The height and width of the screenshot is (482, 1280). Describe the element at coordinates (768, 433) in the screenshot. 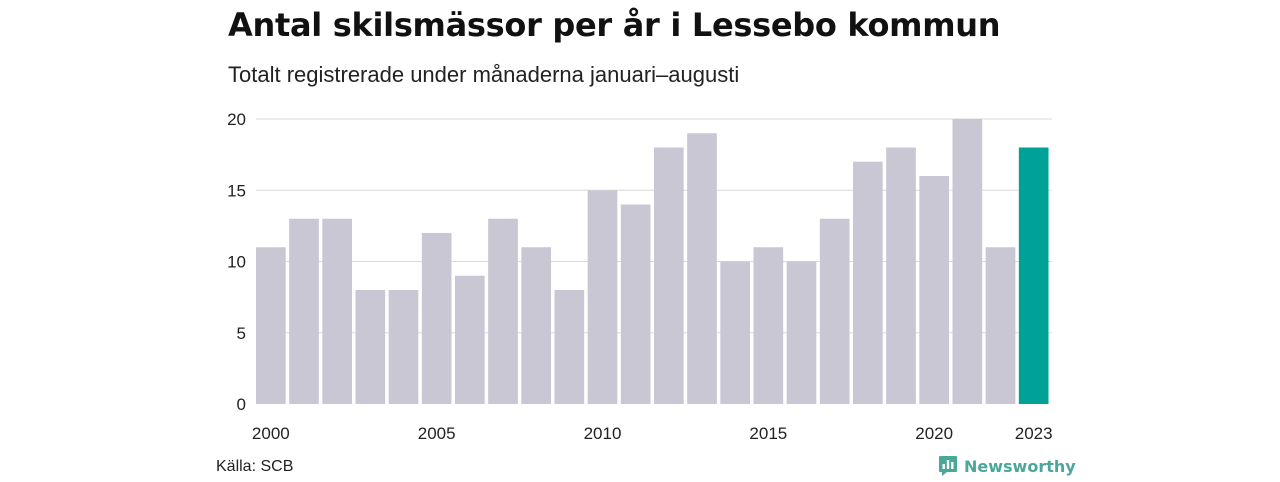

I see `x-tick-label: 2015` at that location.